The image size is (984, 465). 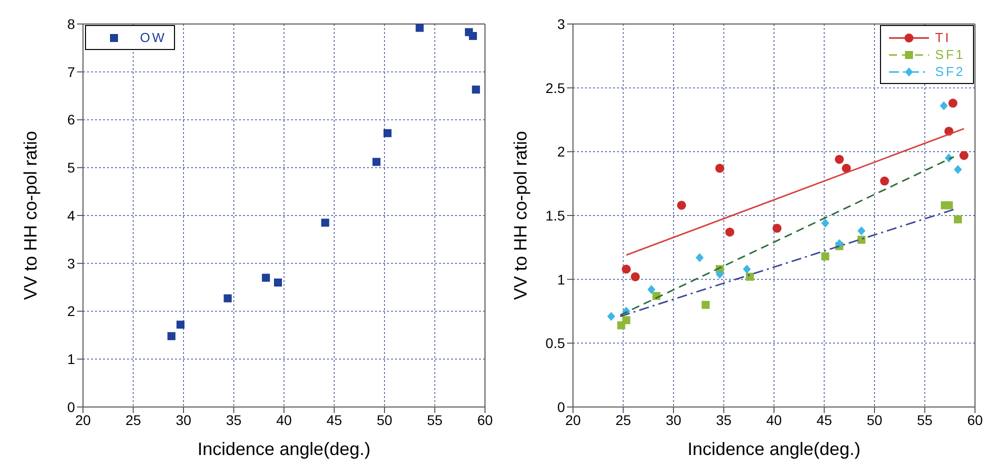 I want to click on y-tick-label: 4, so click(x=71, y=215).